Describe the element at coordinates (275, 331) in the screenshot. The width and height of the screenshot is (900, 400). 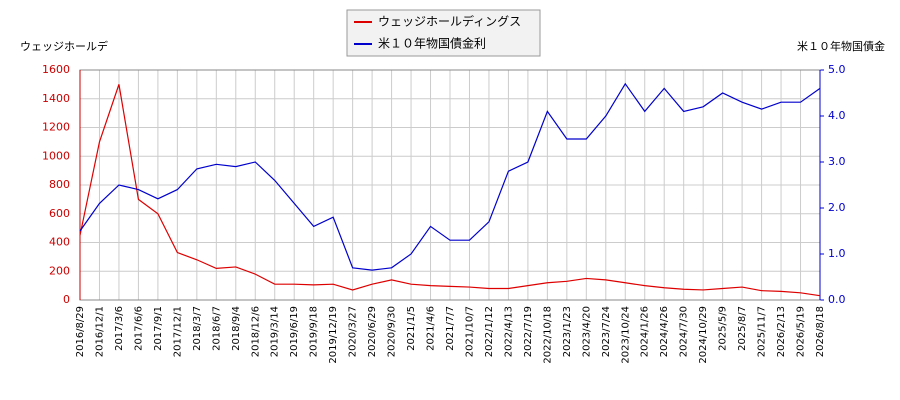
I see `x-tick-label: 2019/3/14` at that location.